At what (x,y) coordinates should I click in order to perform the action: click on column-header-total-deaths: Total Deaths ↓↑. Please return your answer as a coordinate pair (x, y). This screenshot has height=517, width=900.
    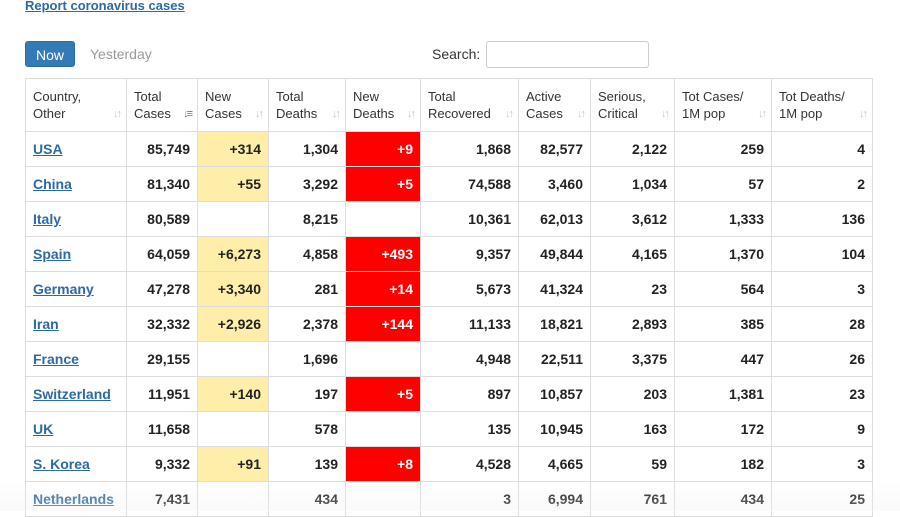
    Looking at the image, I should click on (307, 105).